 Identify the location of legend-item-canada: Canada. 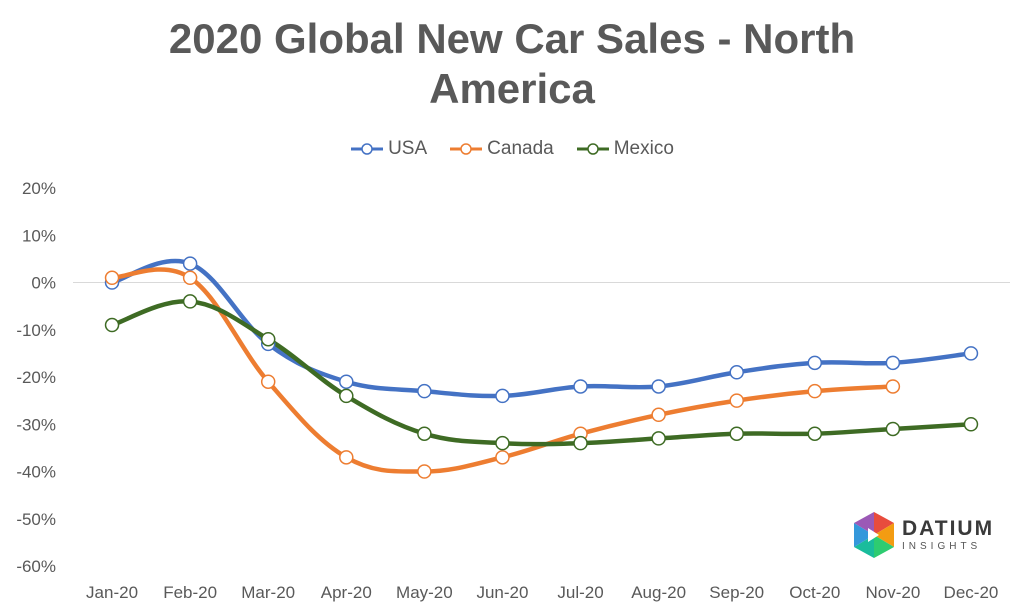
(501, 149).